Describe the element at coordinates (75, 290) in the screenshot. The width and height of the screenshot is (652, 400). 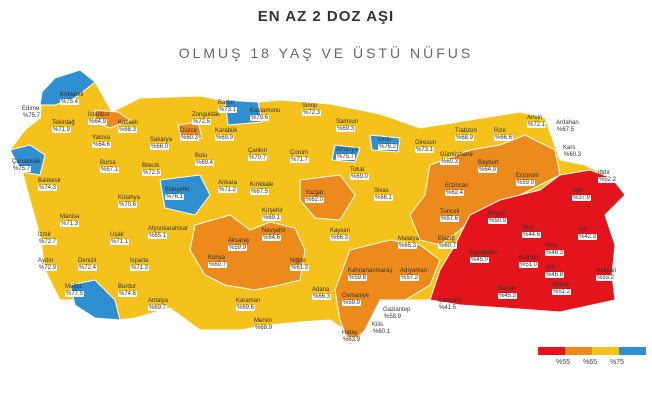
I see `label-mugla: Muğla %77.5` at that location.